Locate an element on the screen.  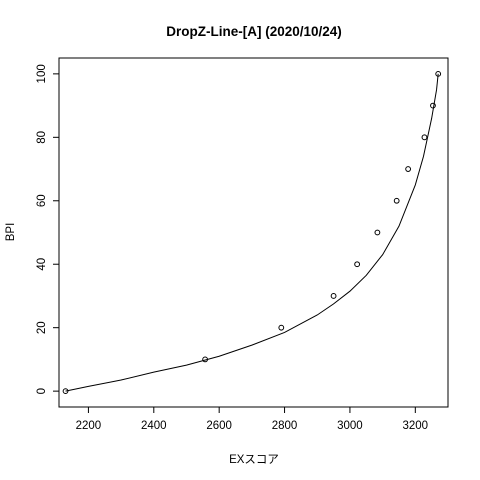
x-tick-label: 3200 is located at coordinates (416, 426).